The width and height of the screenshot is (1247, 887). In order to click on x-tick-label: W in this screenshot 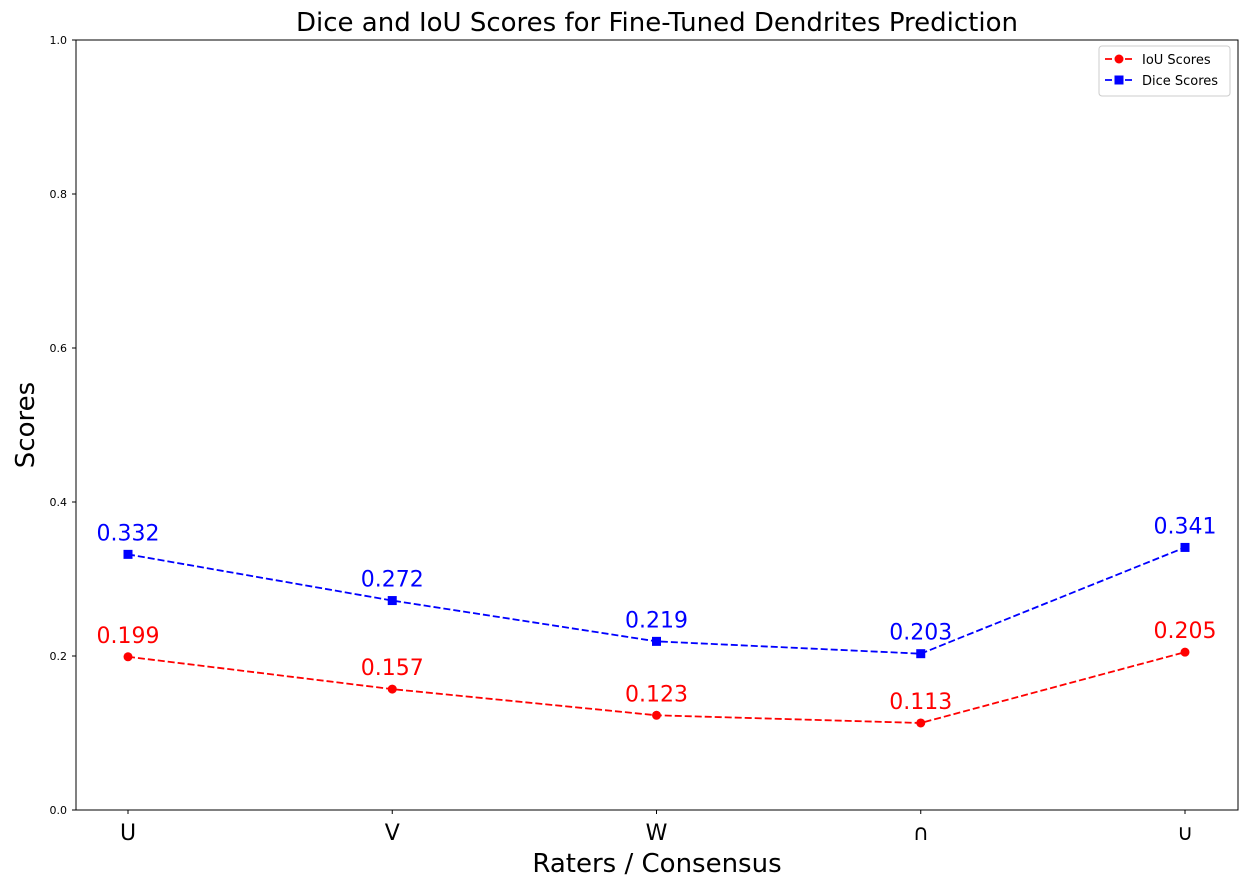, I will do `click(657, 833)`.